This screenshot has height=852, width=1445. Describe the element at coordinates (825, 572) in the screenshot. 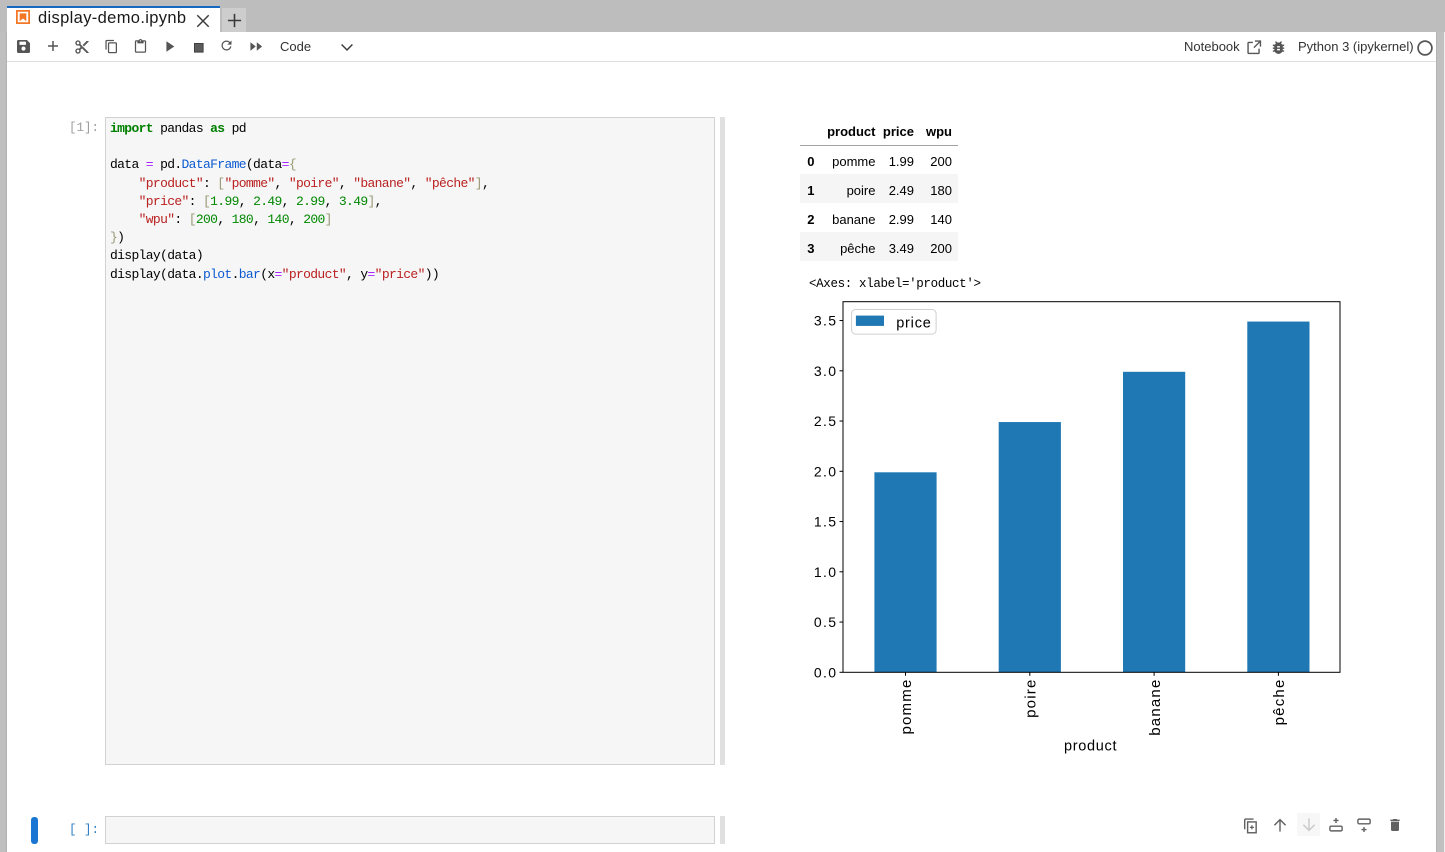

I see `svg-text: 1.0` at that location.